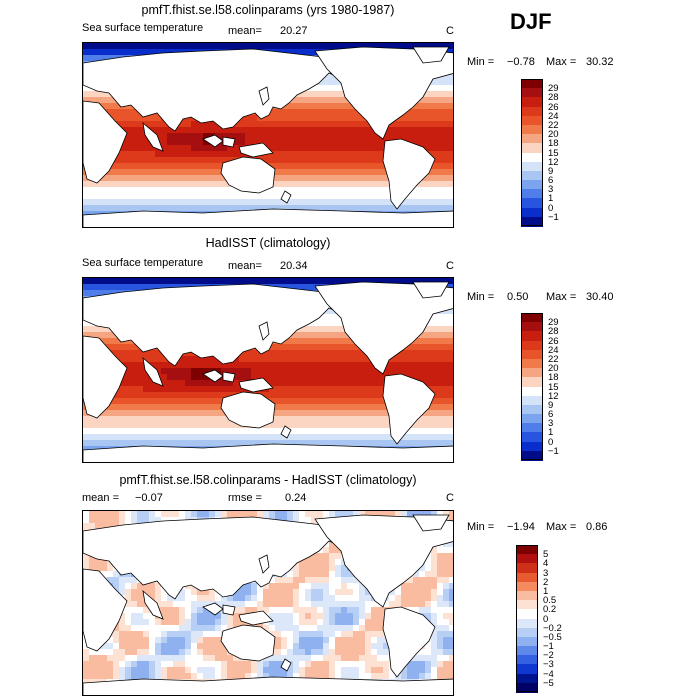 This screenshot has height=700, width=700. What do you see at coordinates (481, 62) in the screenshot?
I see `panel1-min-label: Min =` at bounding box center [481, 62].